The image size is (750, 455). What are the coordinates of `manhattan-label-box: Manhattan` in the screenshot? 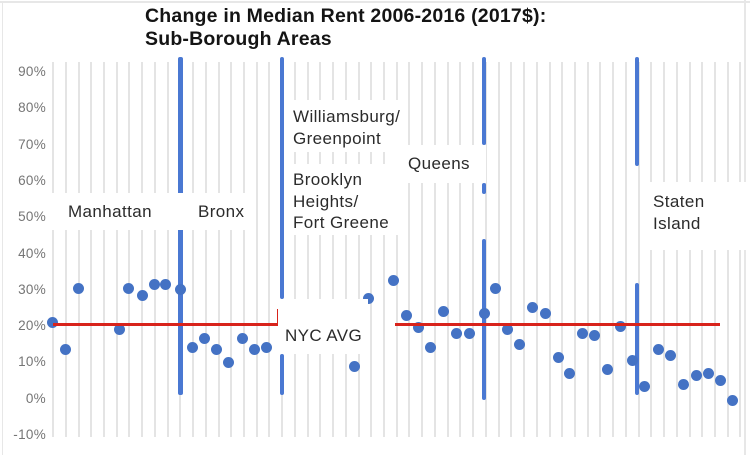 It's located at (111, 211).